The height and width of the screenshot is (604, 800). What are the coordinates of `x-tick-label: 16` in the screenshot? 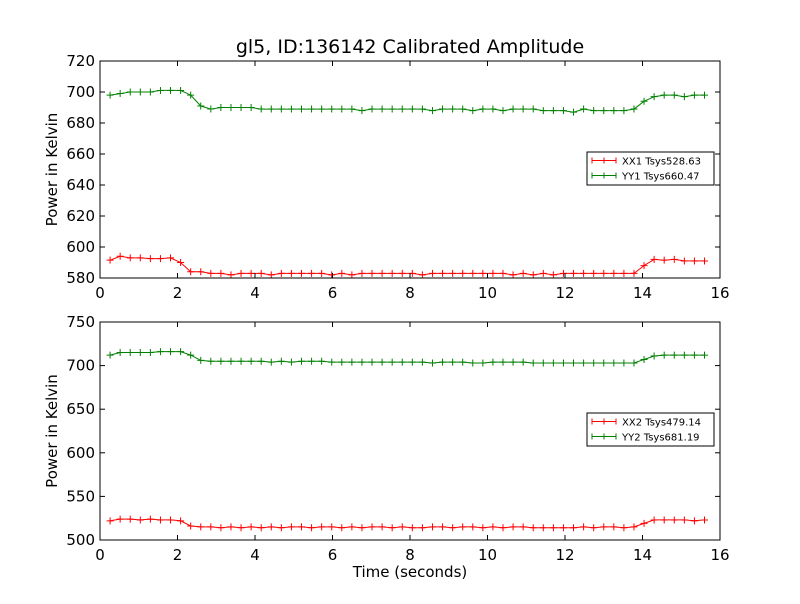 It's located at (719, 555).